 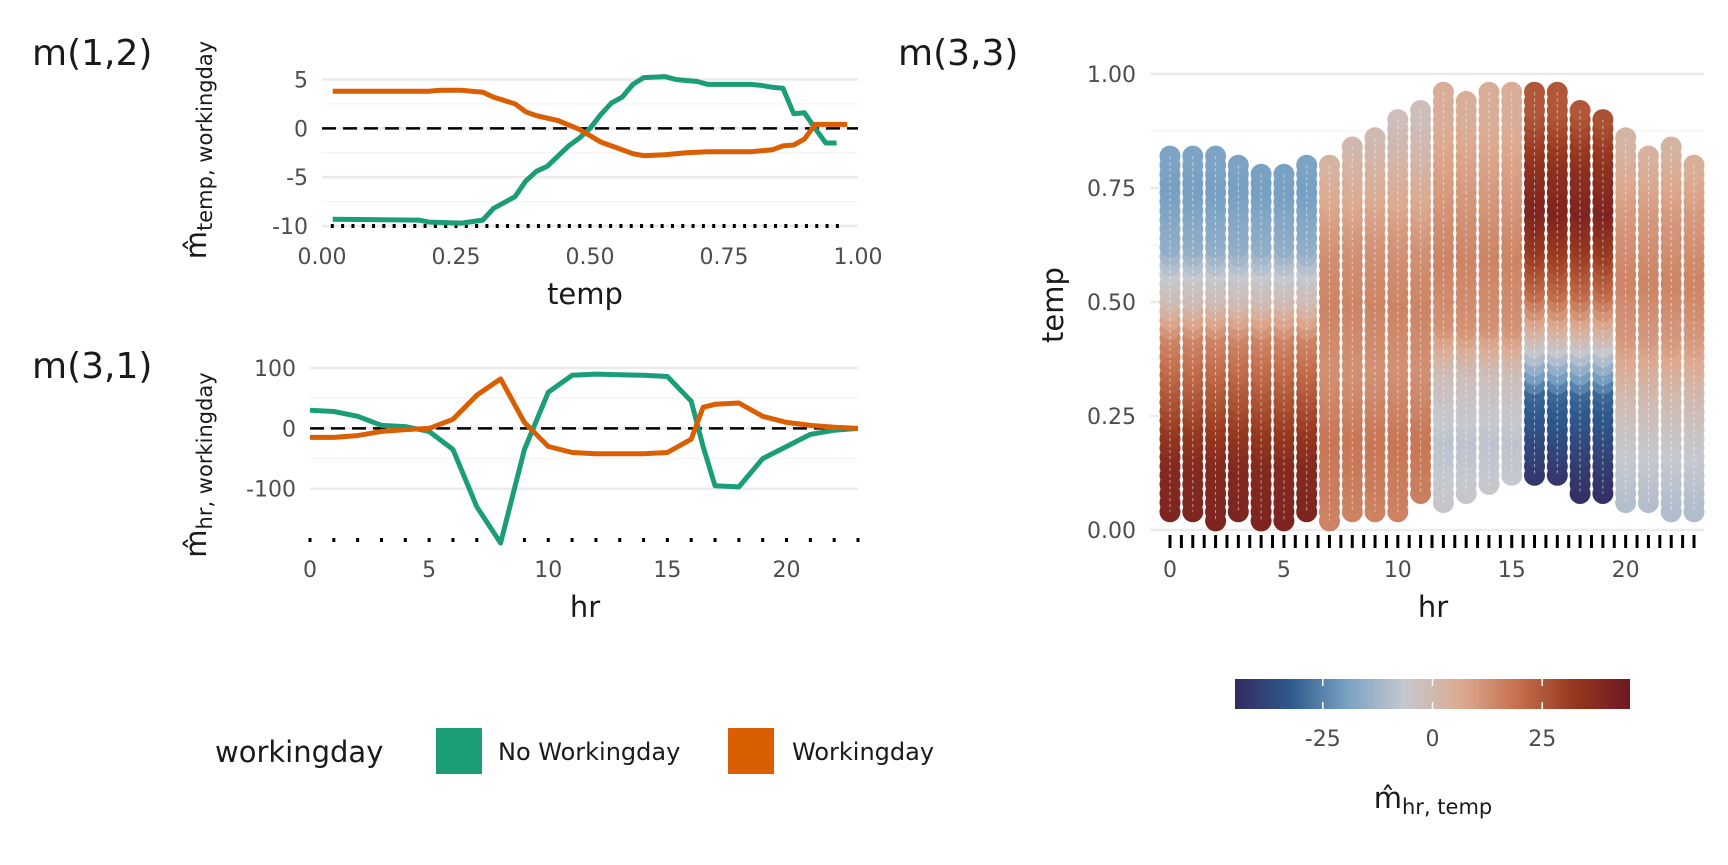 I want to click on temp-workingday-plot: -10 -5 0 5 0.00 0.25 0.50 0.75 1.00, so click(x=577, y=169).